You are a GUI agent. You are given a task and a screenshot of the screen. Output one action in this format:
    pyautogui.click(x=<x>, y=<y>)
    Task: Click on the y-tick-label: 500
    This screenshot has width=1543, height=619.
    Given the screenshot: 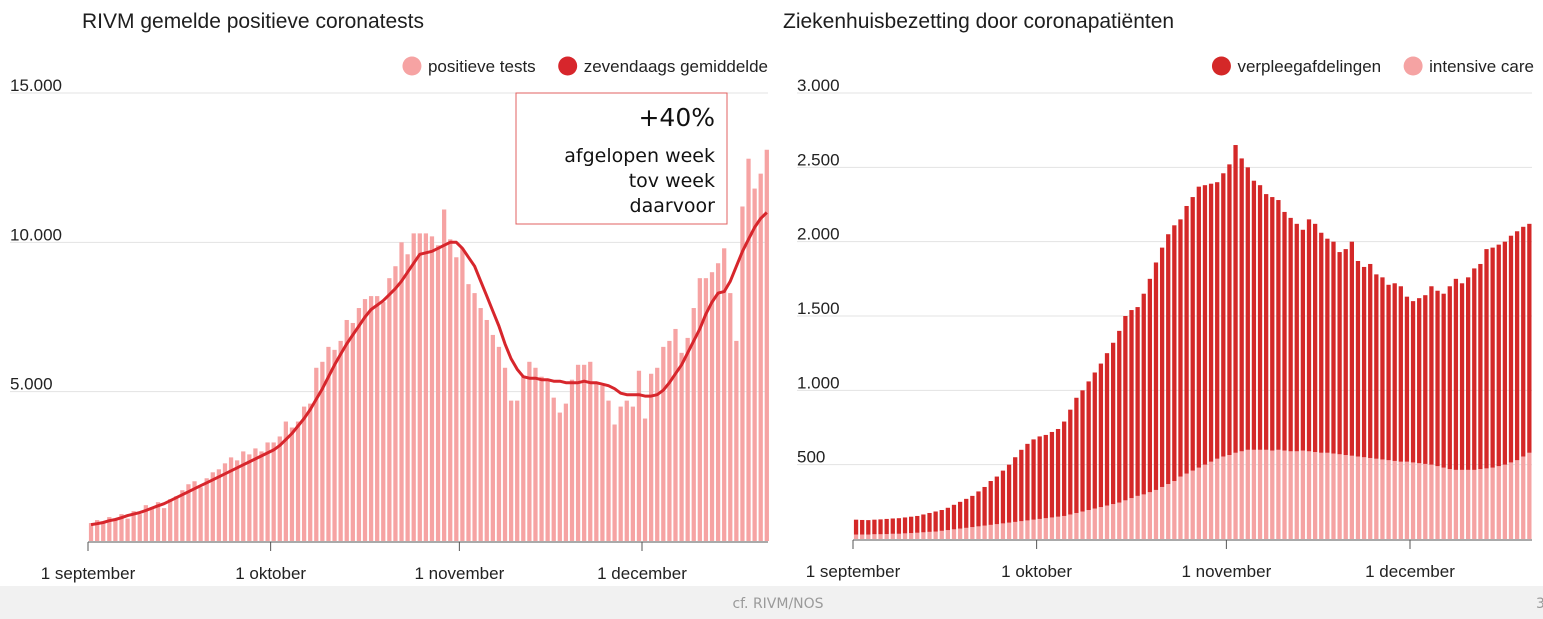 What is the action you would take?
    pyautogui.click(x=811, y=457)
    